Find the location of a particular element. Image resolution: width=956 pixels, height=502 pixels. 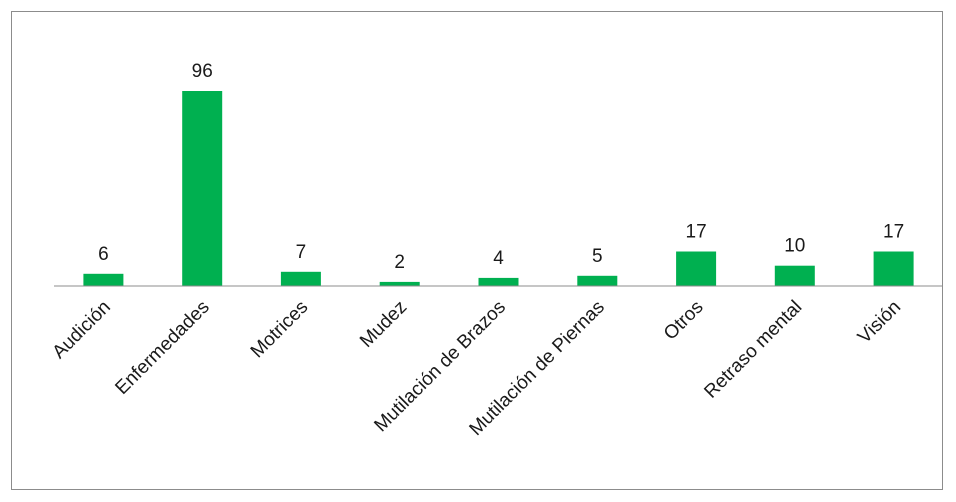

category-label: Retraso mental is located at coordinates (753, 350).